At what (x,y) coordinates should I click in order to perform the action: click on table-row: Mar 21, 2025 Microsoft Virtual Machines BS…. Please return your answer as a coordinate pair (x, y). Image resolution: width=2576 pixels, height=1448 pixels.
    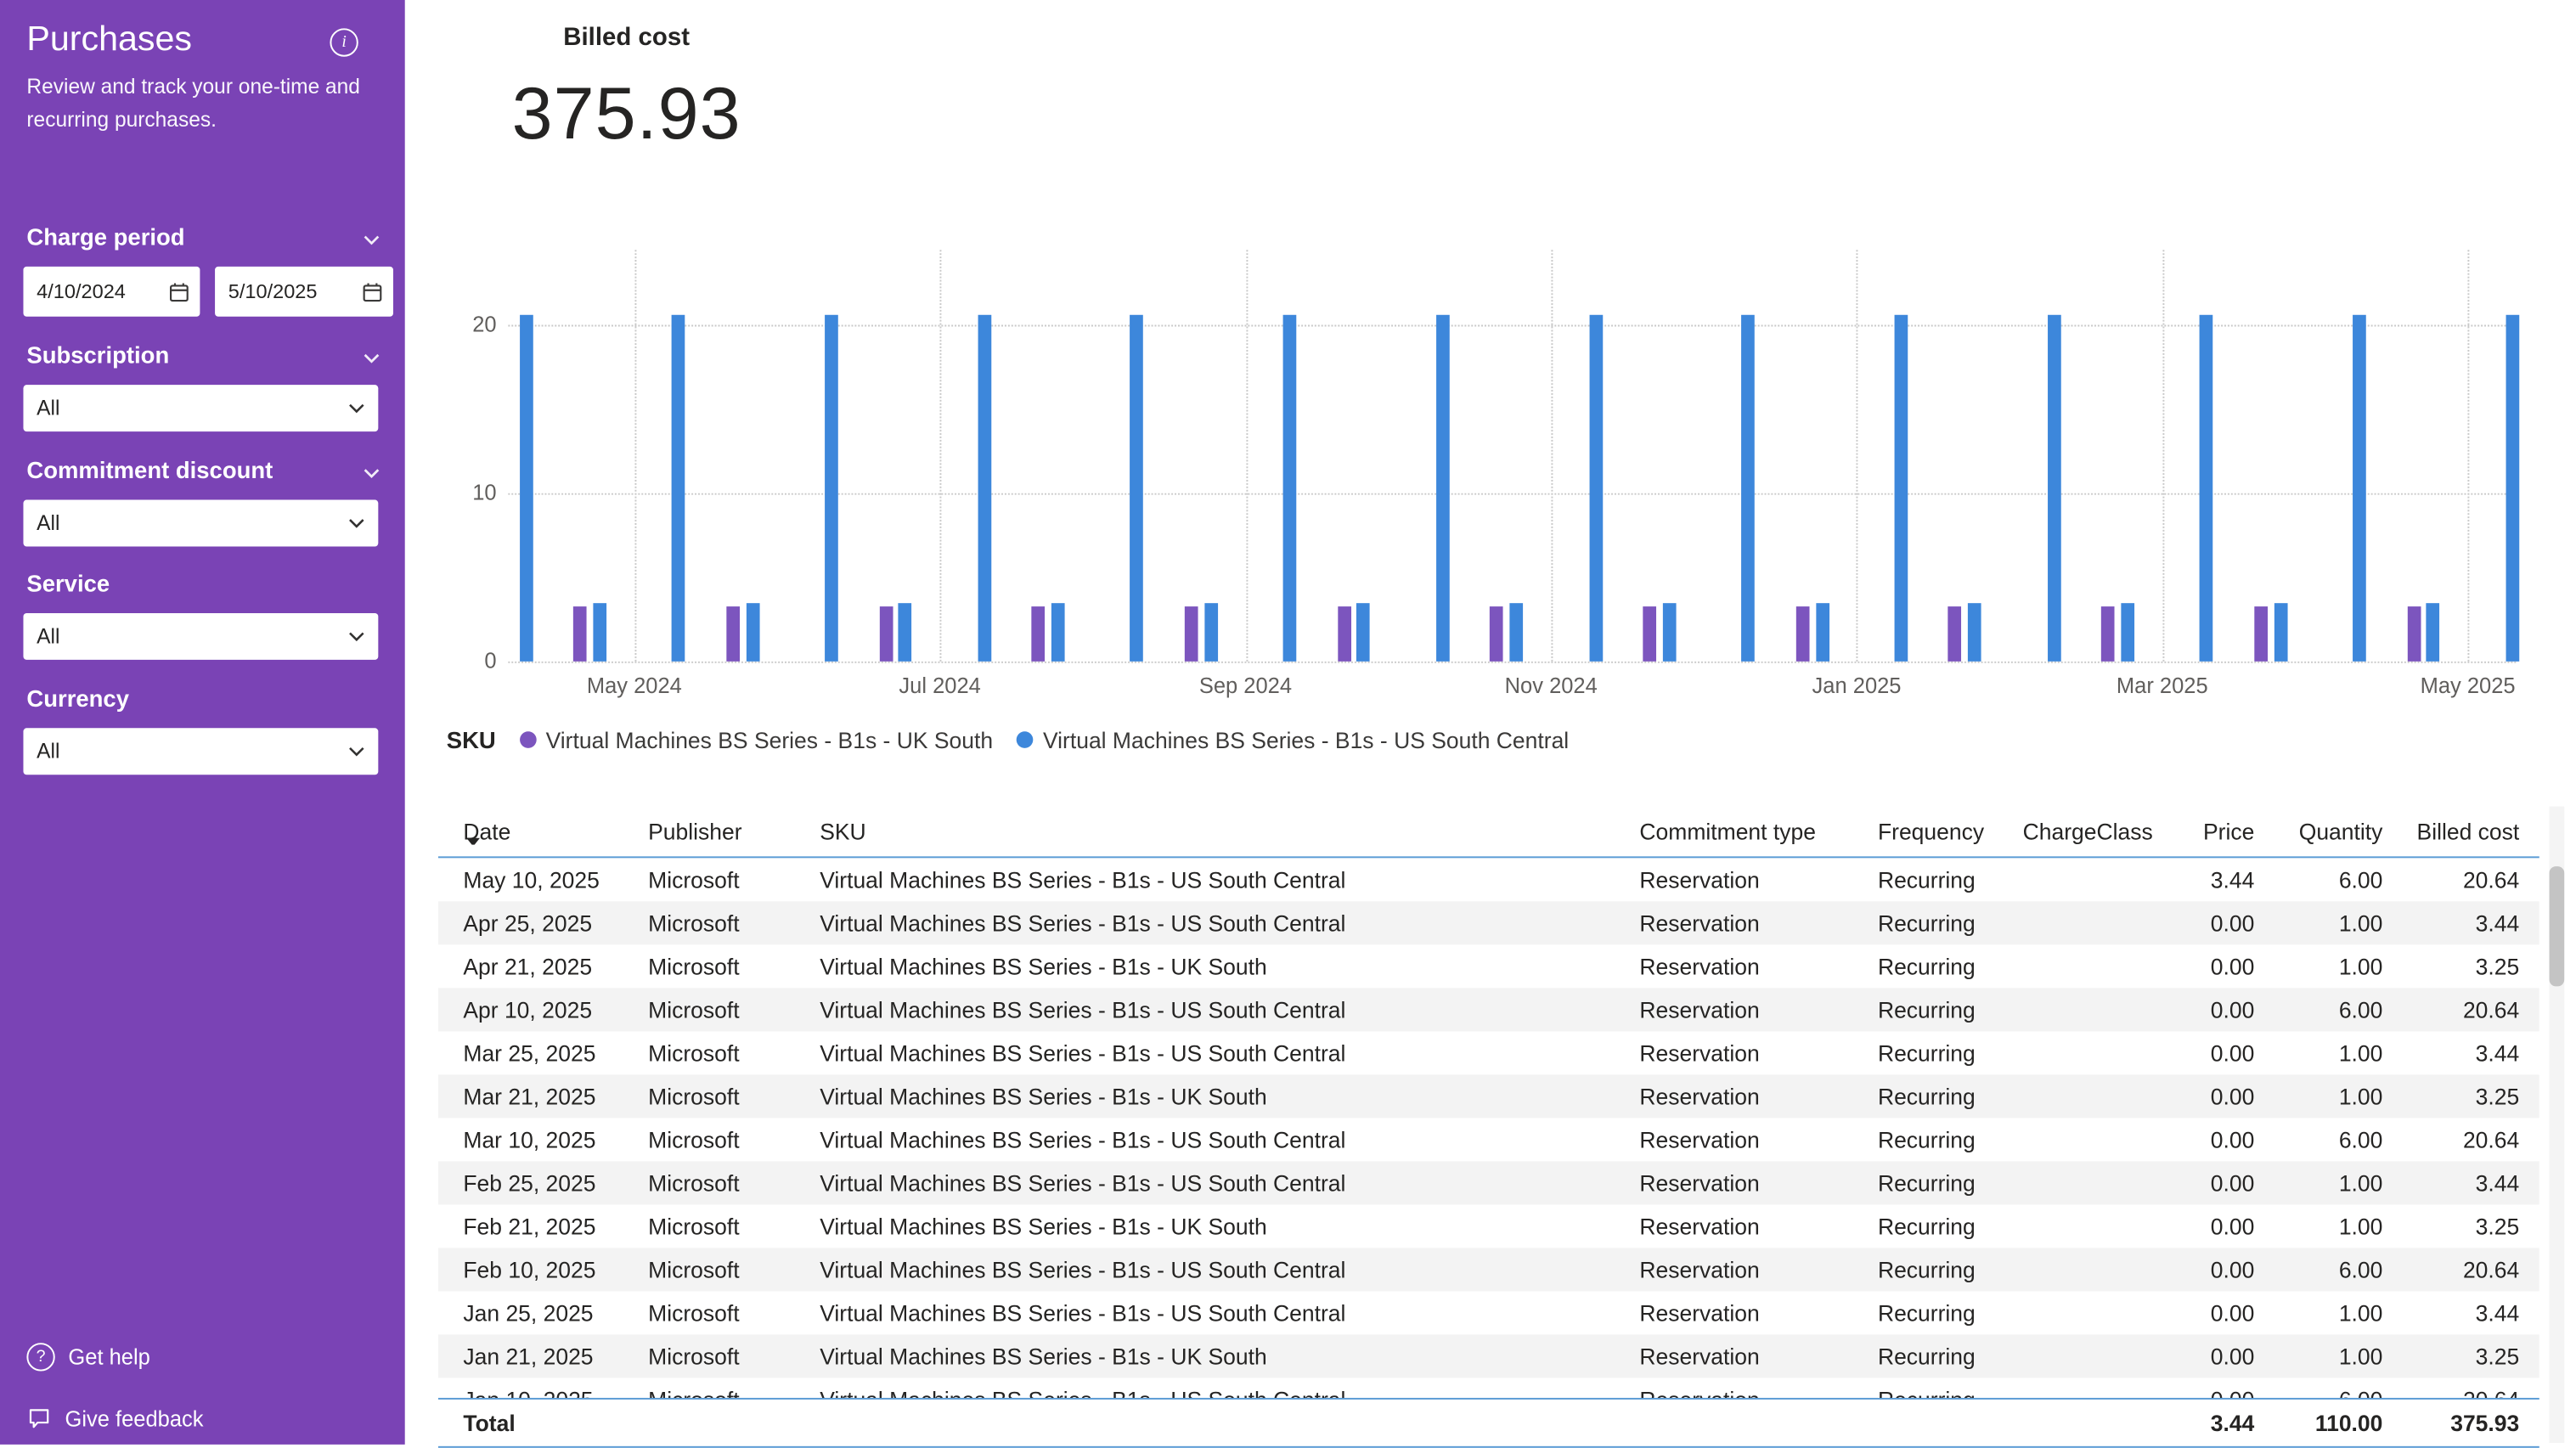
    Looking at the image, I should click on (1488, 1096).